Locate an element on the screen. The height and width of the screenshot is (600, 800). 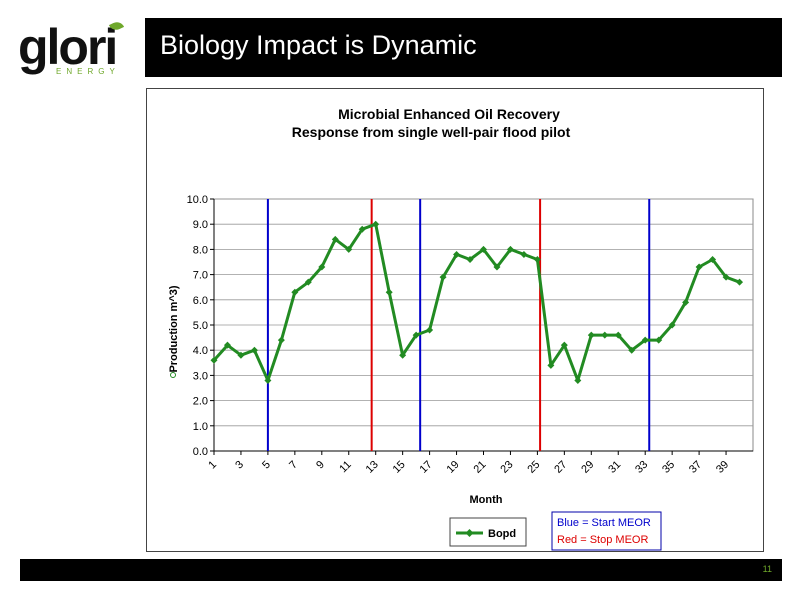
legend-label: Bopd is located at coordinates (502, 534).